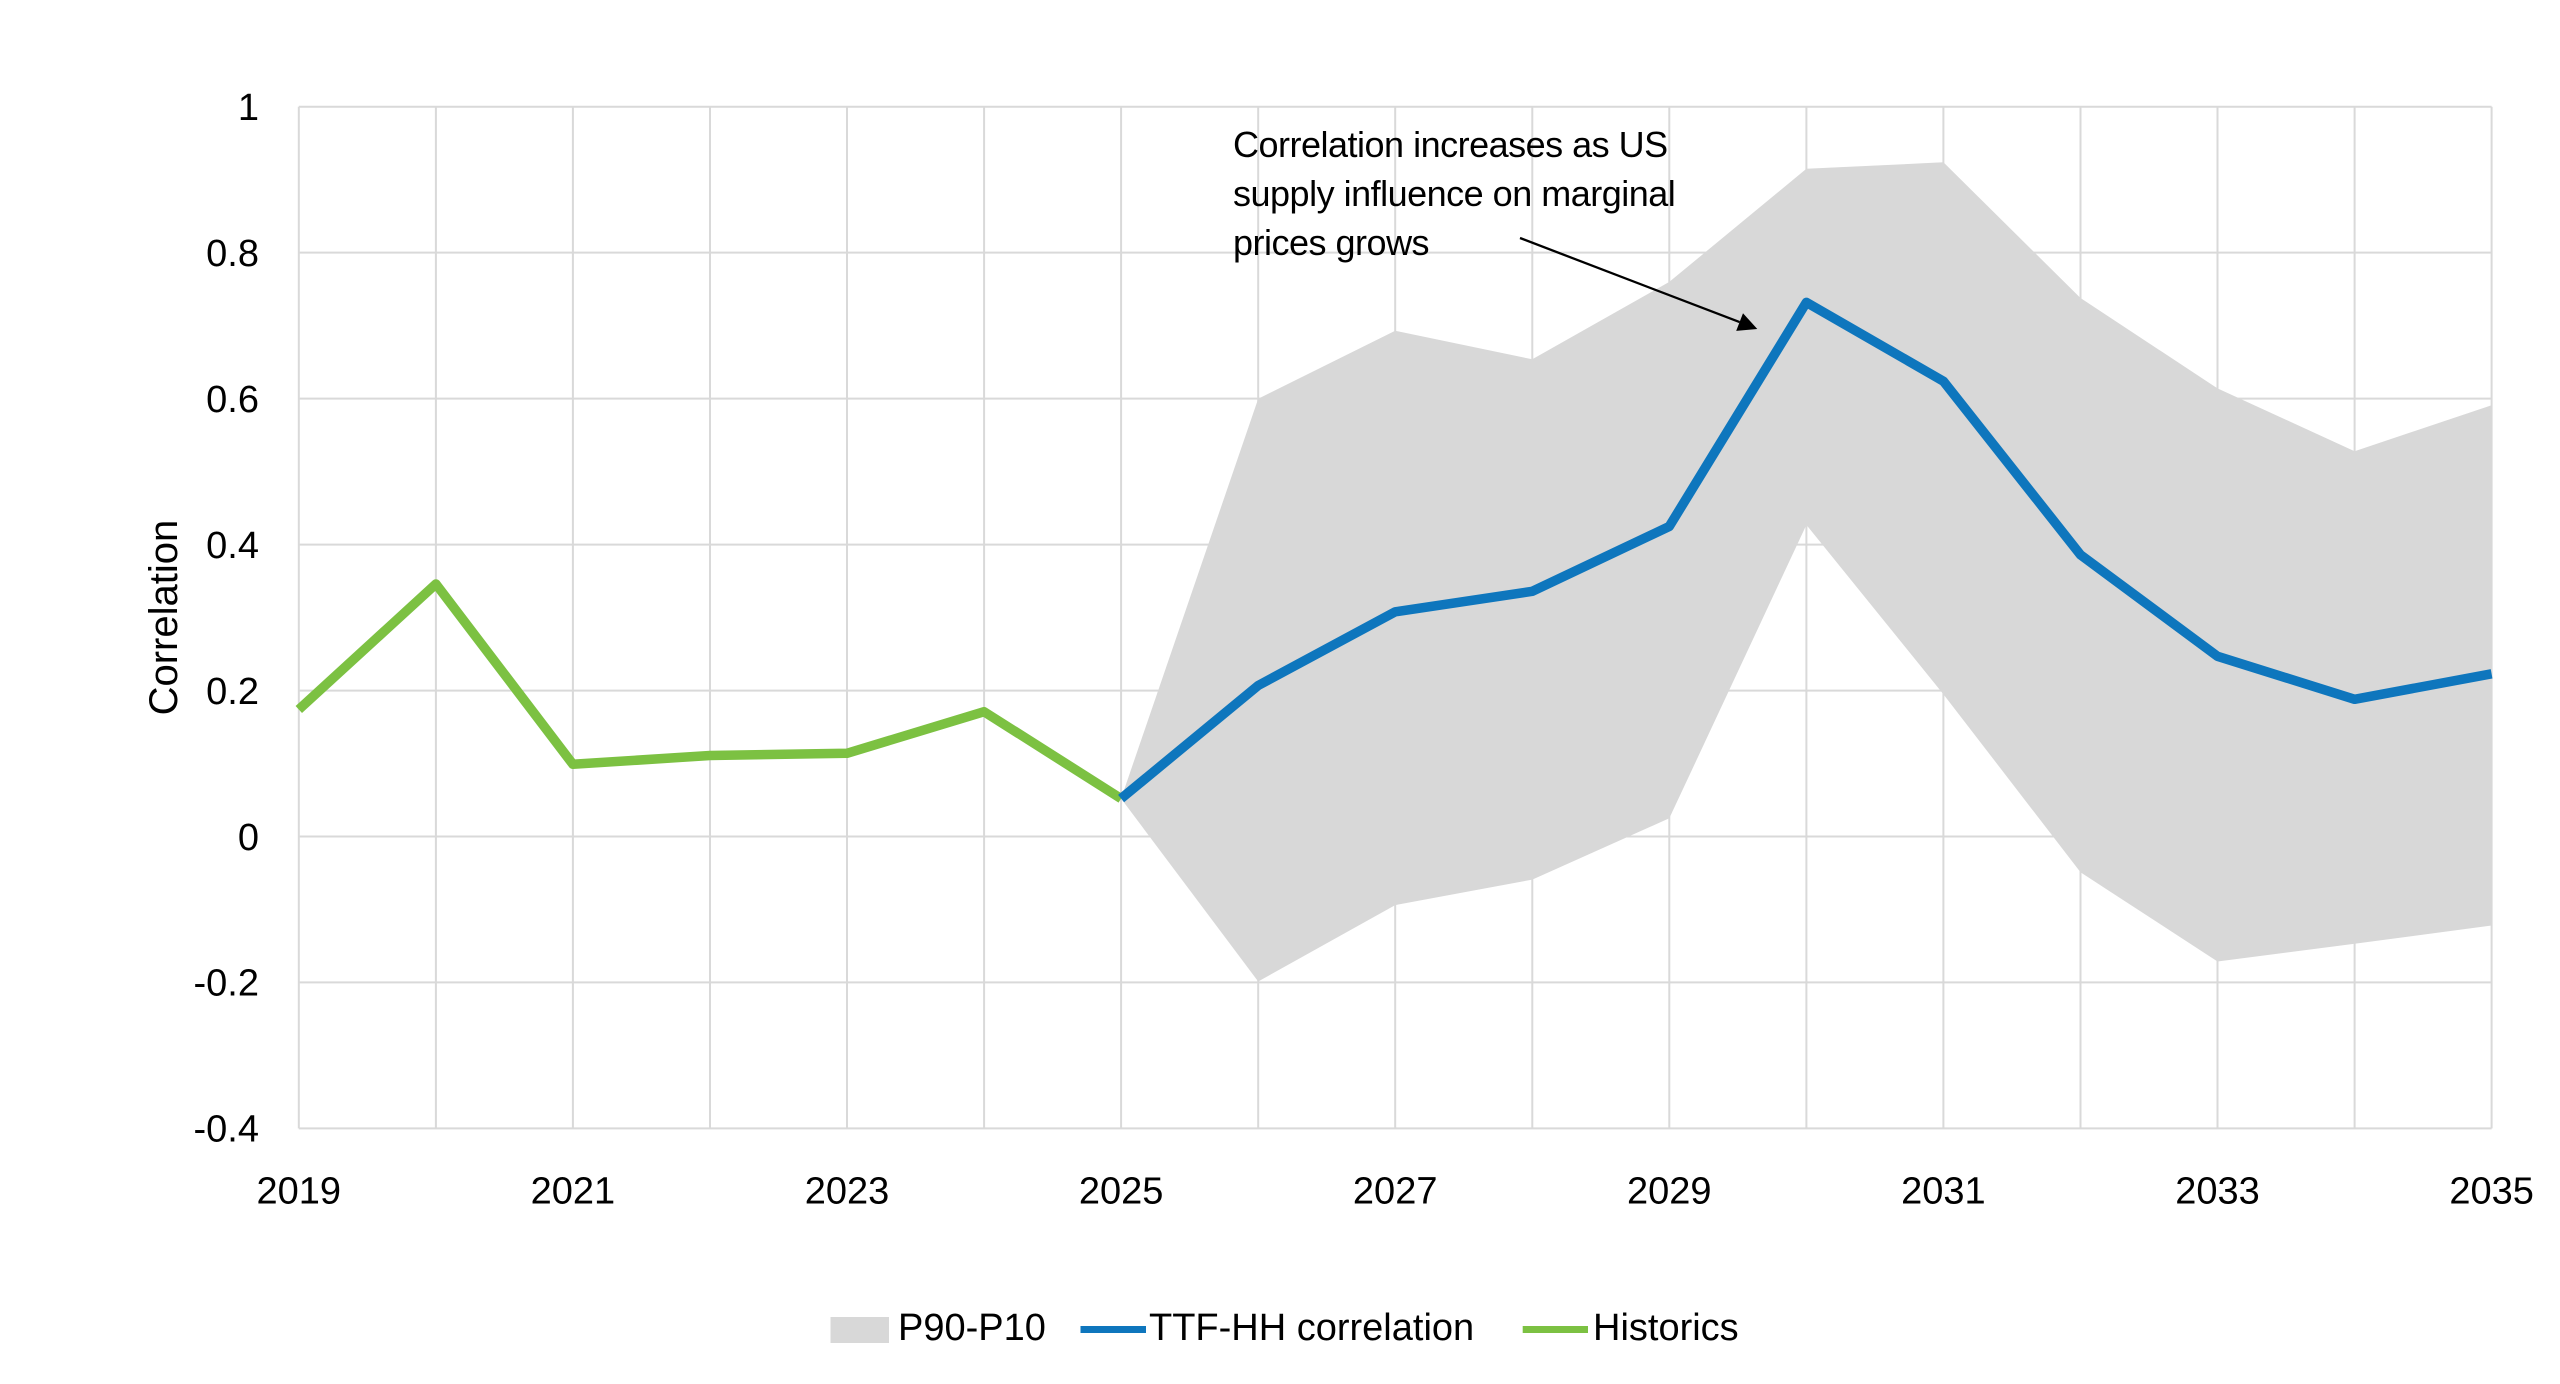 Image resolution: width=2560 pixels, height=1384 pixels. I want to click on svg-text: 0, so click(248, 838).